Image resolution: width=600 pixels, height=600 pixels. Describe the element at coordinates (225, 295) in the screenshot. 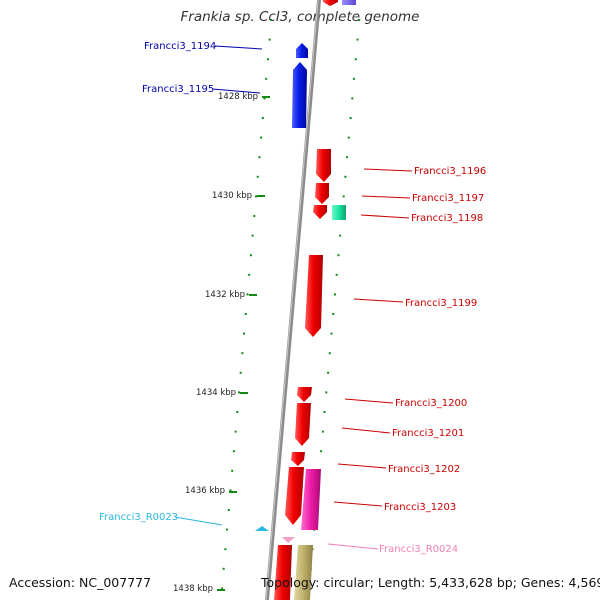

I see `scale-label: 1432 kbp` at that location.